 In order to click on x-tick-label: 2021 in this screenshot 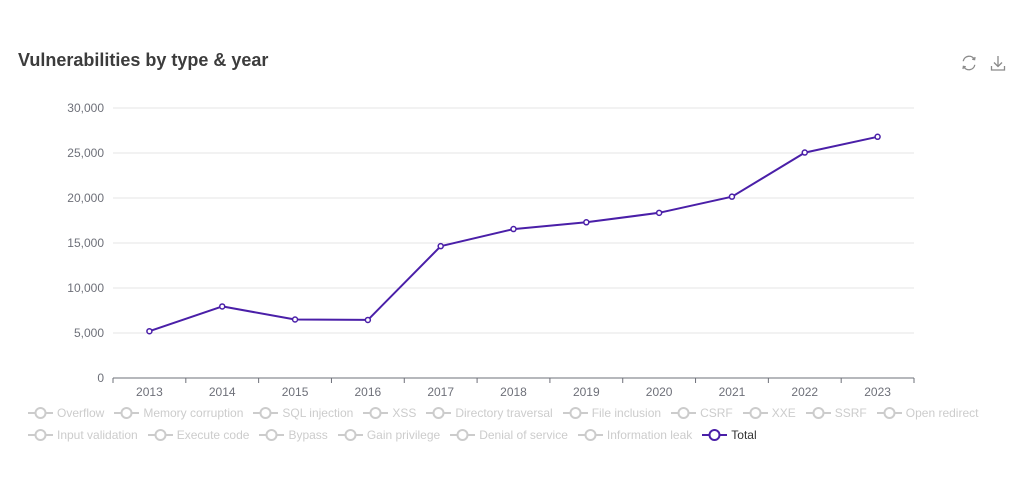, I will do `click(732, 392)`.